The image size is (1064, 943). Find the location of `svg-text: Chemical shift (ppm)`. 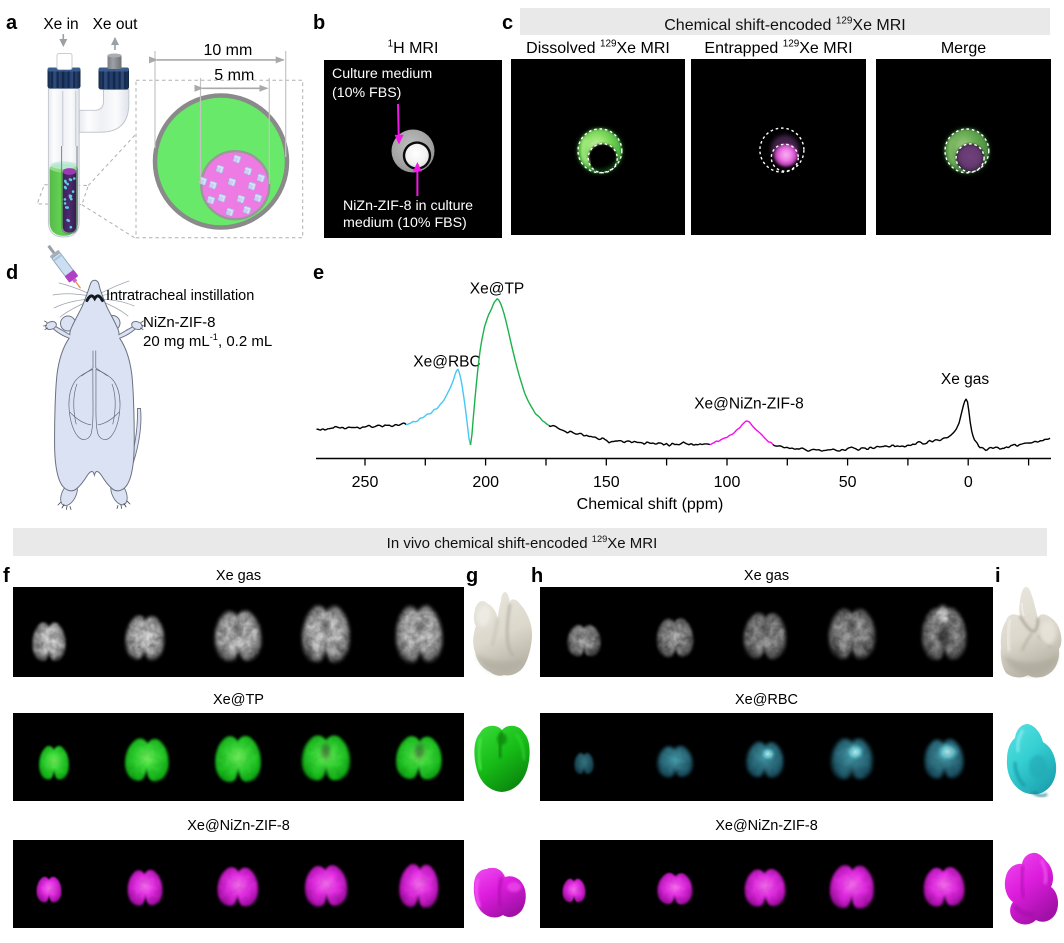

svg-text: Chemical shift (ppm) is located at coordinates (650, 504).